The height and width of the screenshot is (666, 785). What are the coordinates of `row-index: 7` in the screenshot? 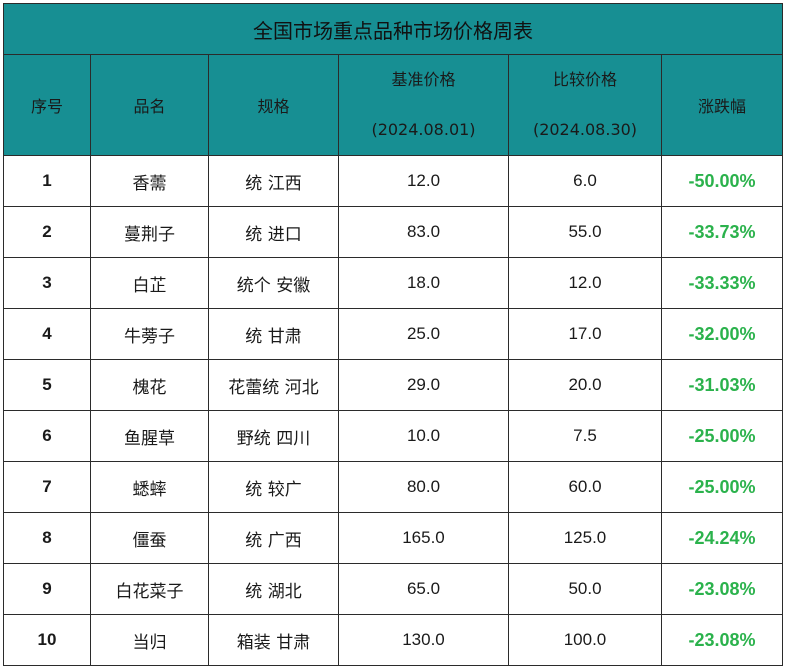 It's located at (47, 487).